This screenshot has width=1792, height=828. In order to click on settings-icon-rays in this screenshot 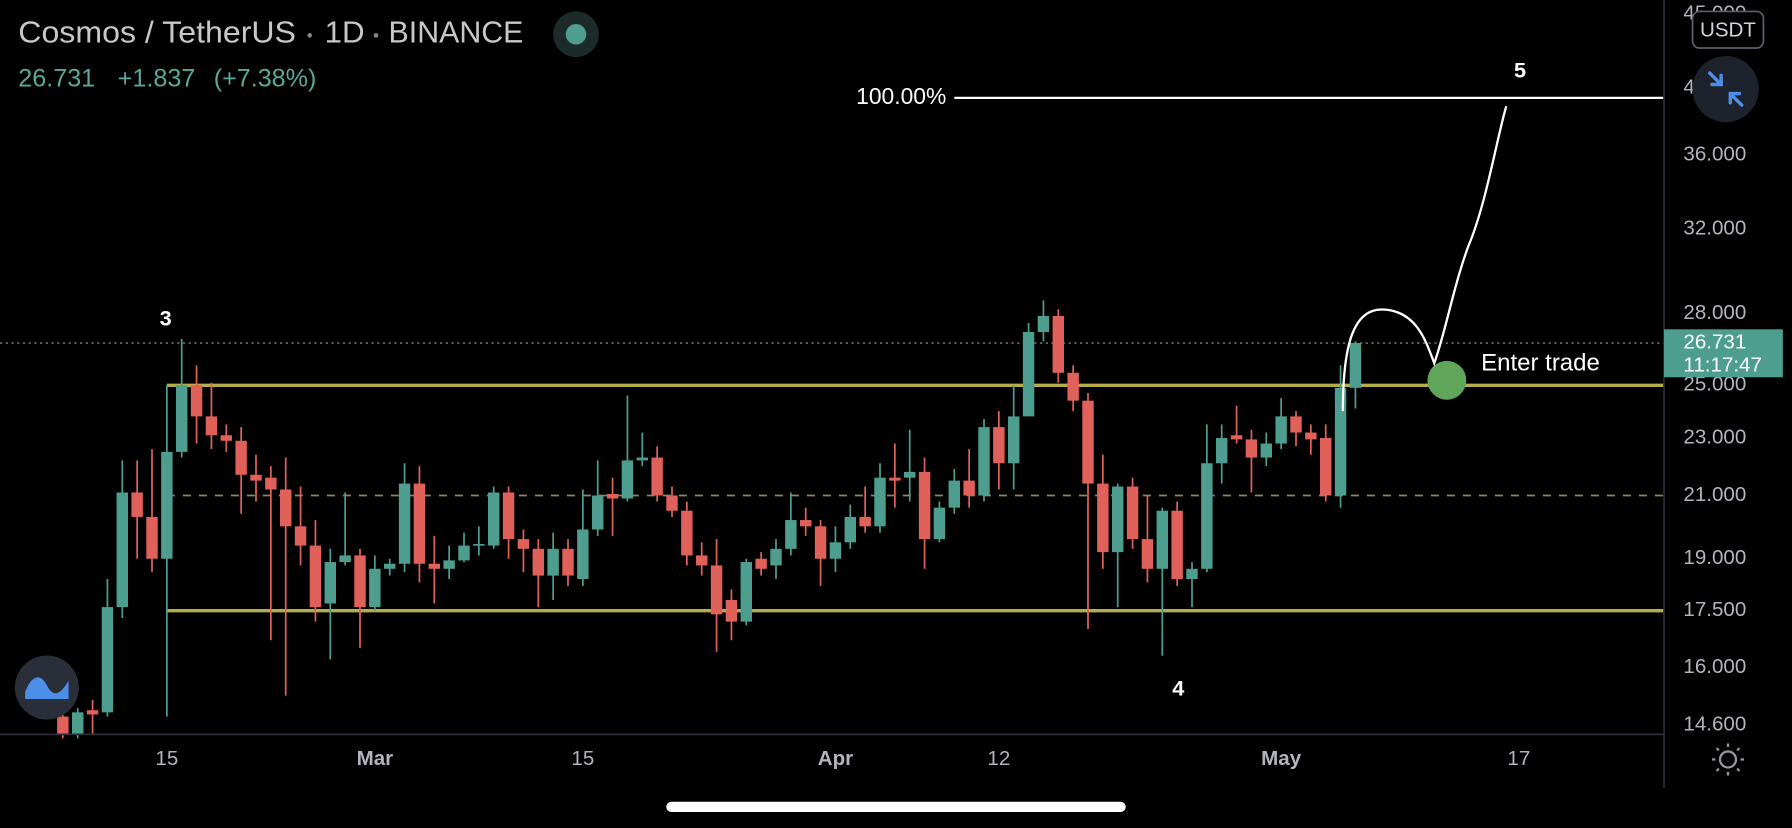, I will do `click(1728, 759)`.